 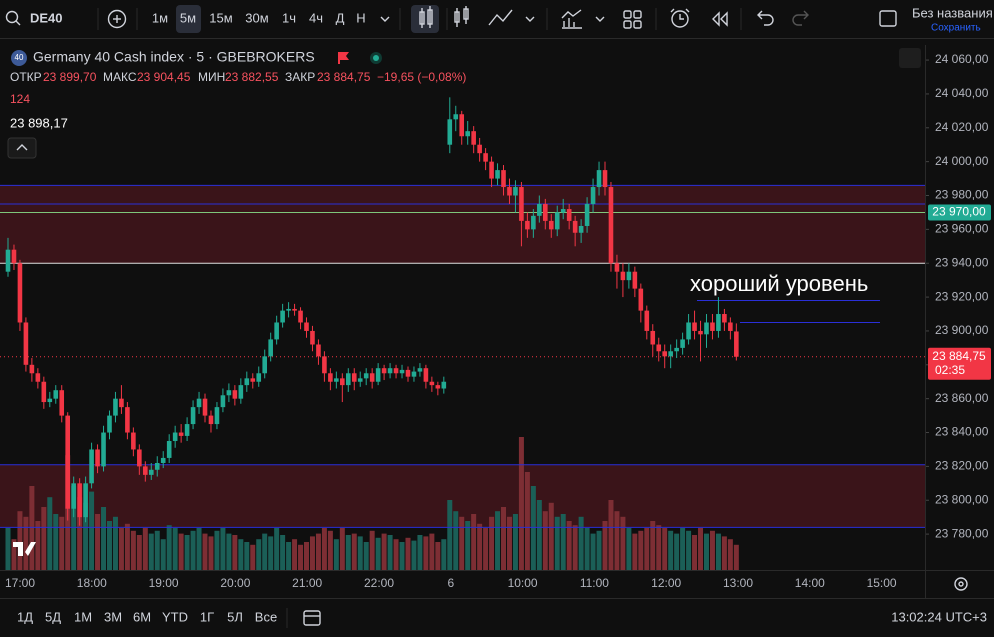 What do you see at coordinates (113, 616) in the screenshot?
I see `range-button: 3М` at bounding box center [113, 616].